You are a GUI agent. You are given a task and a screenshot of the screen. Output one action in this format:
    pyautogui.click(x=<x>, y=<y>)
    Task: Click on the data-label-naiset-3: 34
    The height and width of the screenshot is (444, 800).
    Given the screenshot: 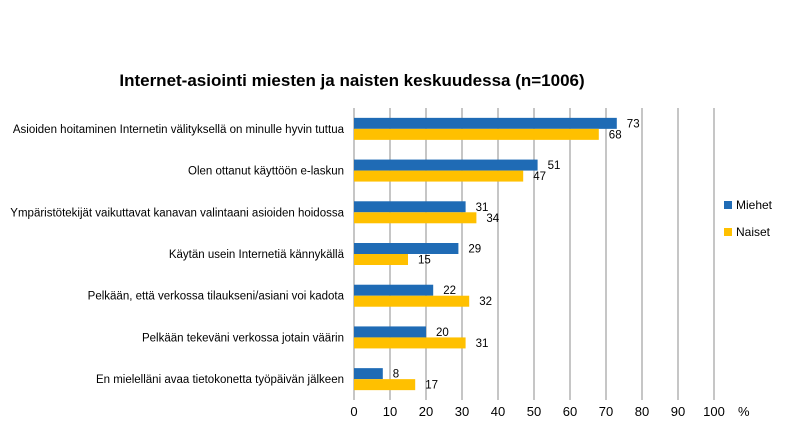 What is the action you would take?
    pyautogui.click(x=492, y=219)
    